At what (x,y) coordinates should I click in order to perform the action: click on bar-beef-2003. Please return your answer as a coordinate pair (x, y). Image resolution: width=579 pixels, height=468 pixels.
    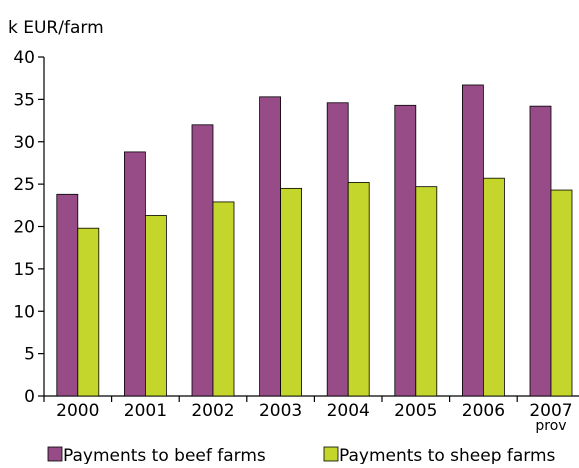
    Looking at the image, I should click on (270, 246).